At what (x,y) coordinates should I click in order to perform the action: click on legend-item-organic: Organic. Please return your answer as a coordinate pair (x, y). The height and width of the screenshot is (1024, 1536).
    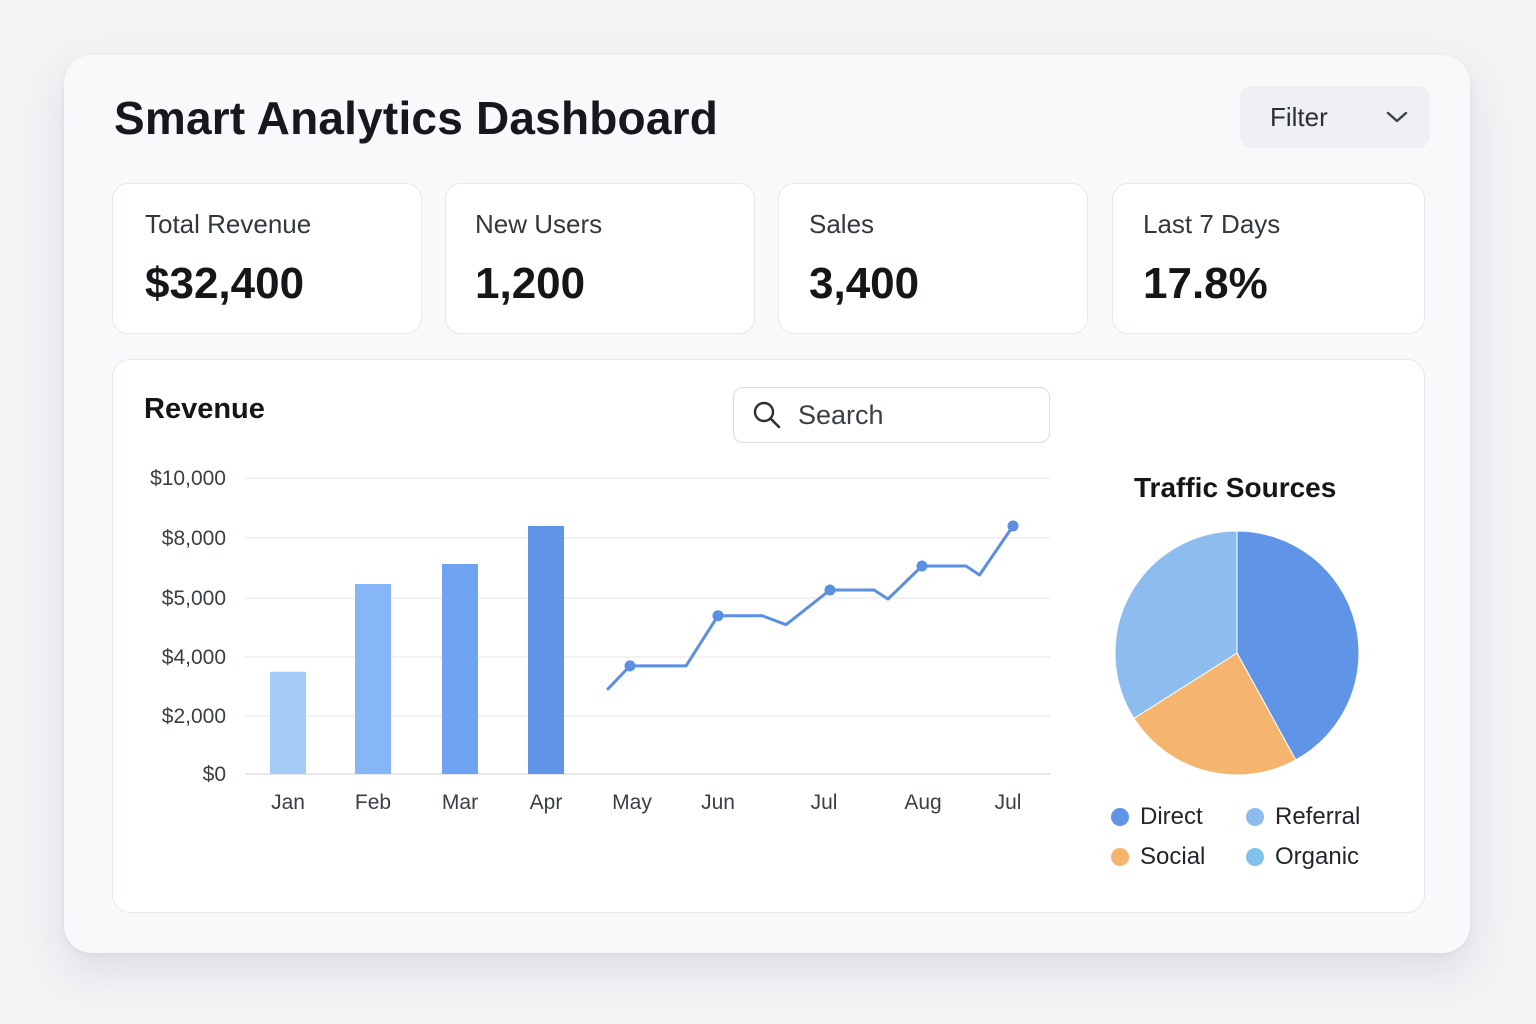
    Looking at the image, I should click on (1302, 857).